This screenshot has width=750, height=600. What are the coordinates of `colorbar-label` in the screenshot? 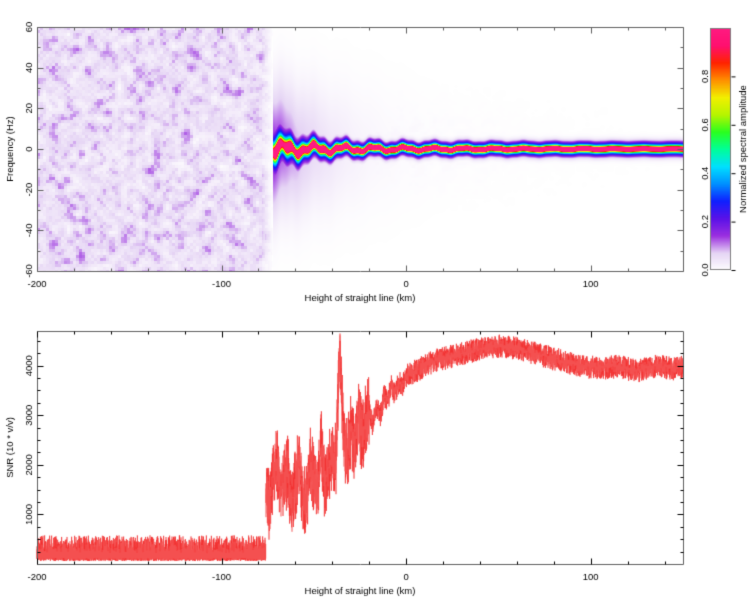 It's located at (744, 146).